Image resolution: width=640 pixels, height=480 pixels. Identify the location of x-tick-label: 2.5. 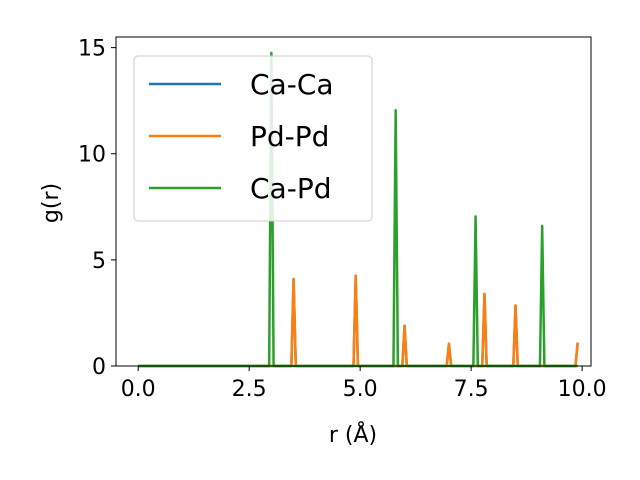
(249, 389).